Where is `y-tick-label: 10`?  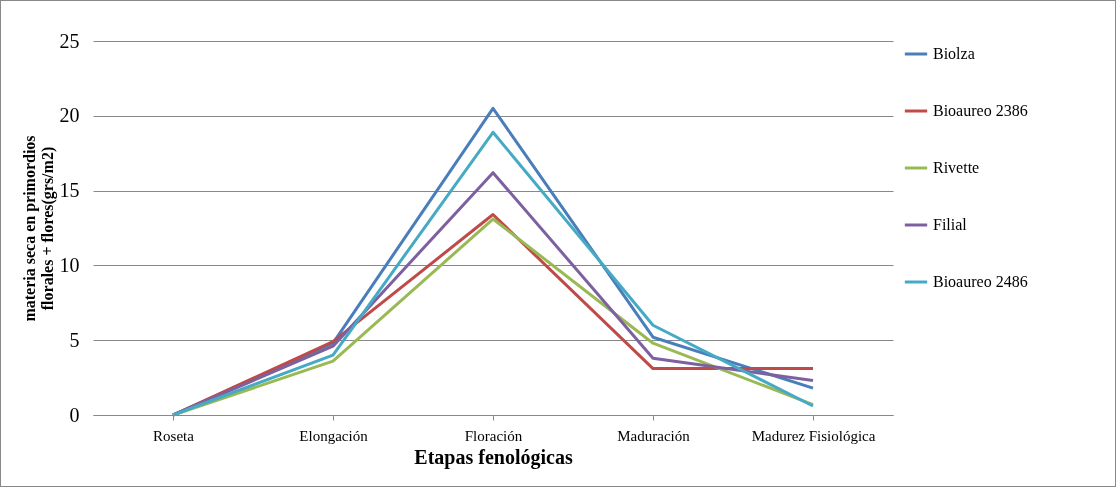
y-tick-label: 10 is located at coordinates (69, 264).